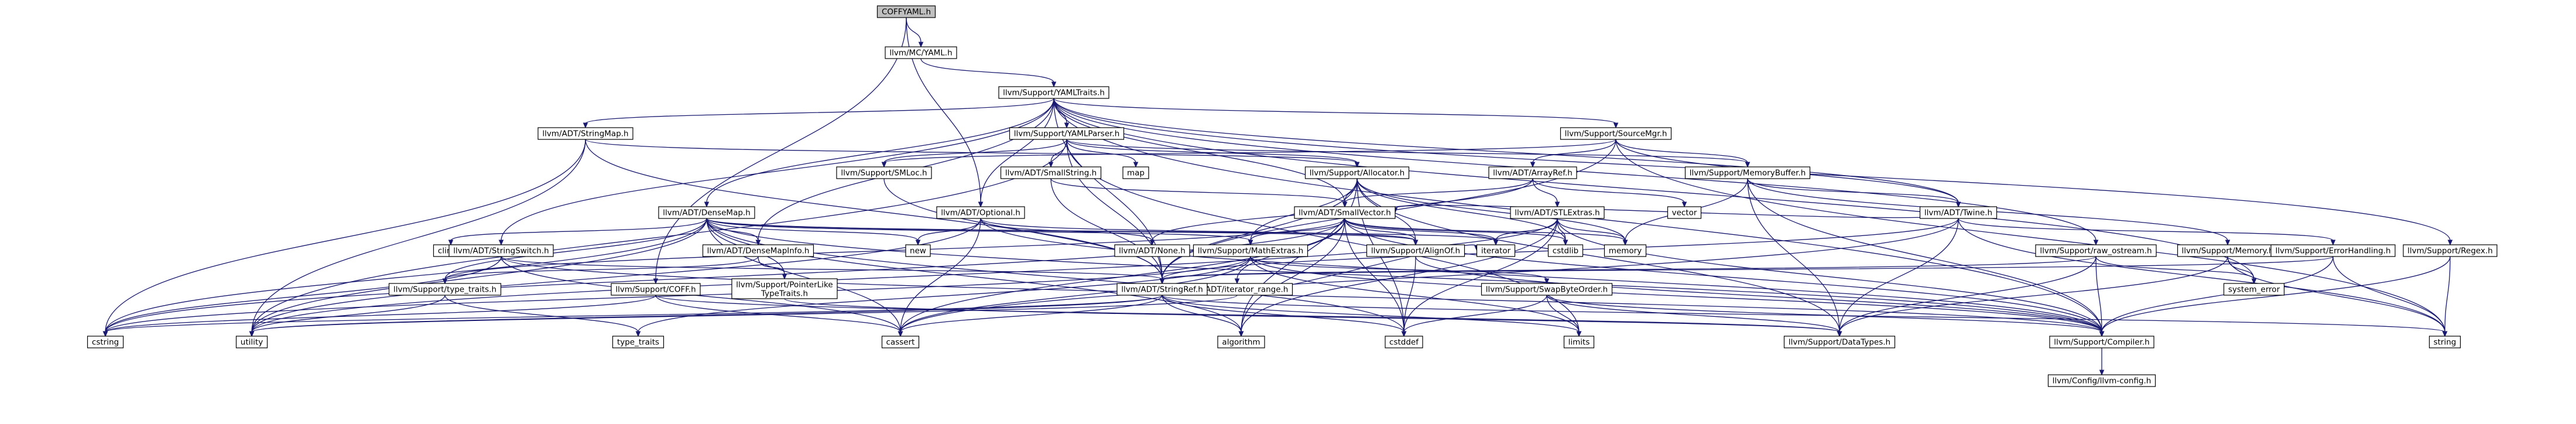 Image resolution: width=2576 pixels, height=424 pixels. What do you see at coordinates (1616, 133) in the screenshot?
I see `node-sourcemgr: llvm/Support/SourceMgr.h` at bounding box center [1616, 133].